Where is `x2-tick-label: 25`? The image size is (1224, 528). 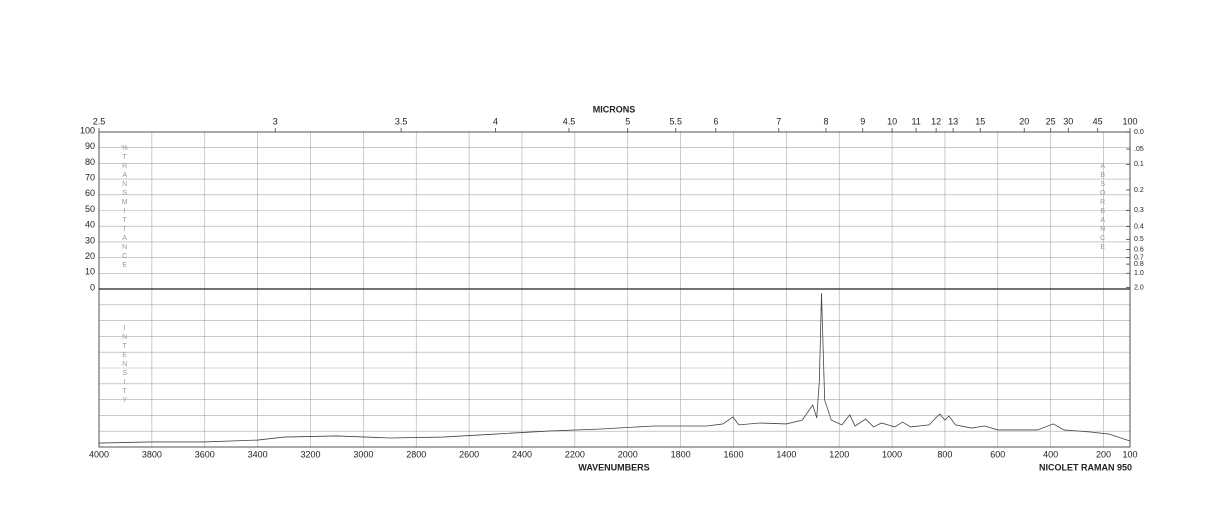 x2-tick-label: 25 is located at coordinates (1051, 121).